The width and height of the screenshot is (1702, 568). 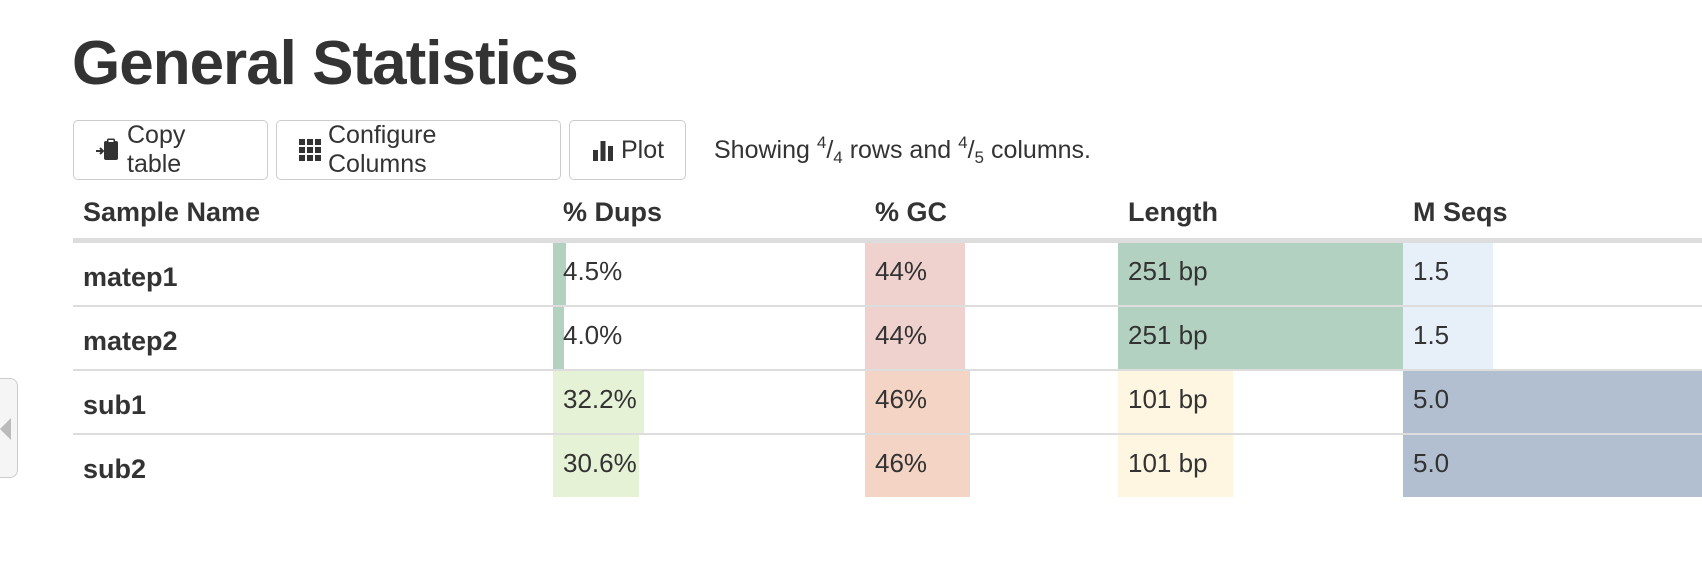 What do you see at coordinates (643, 149) in the screenshot?
I see `plot-label: Plot` at bounding box center [643, 149].